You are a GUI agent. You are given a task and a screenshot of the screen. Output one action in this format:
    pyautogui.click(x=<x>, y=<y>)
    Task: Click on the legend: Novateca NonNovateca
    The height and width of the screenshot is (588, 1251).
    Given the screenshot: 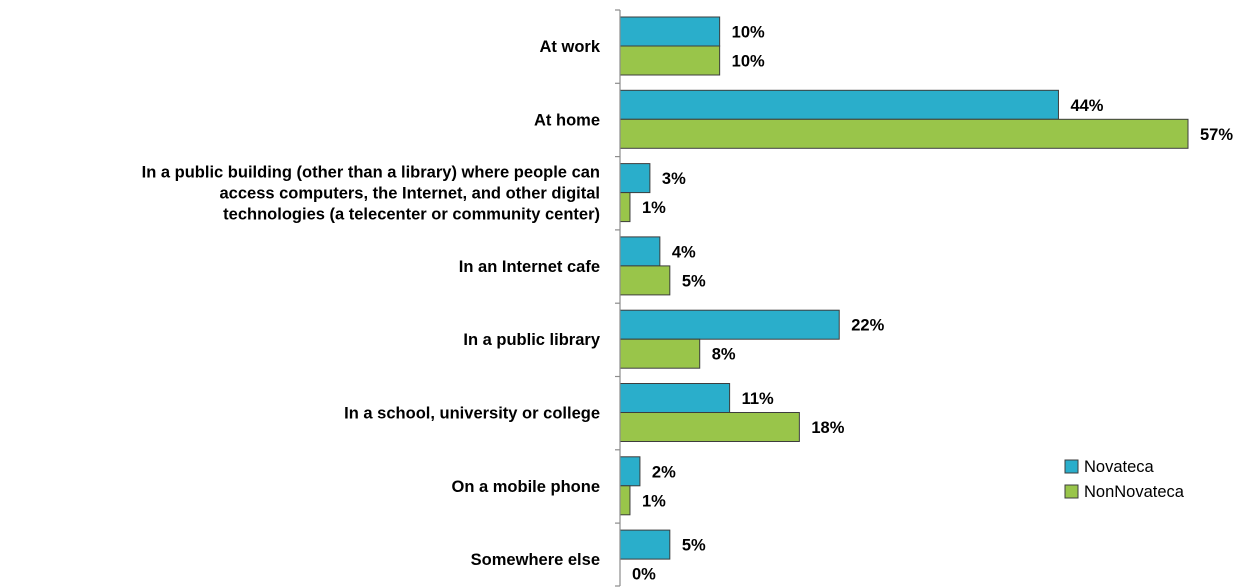 What is the action you would take?
    pyautogui.click(x=1124, y=479)
    